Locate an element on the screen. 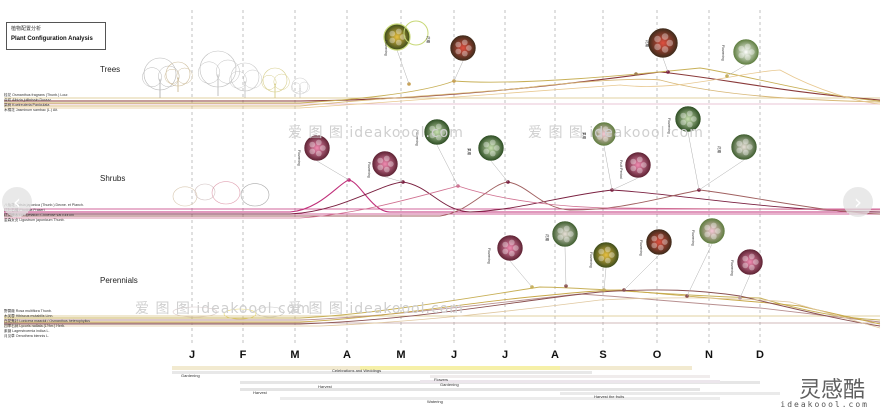 The width and height of the screenshot is (885, 420). previous-arrow-icon: ‹ is located at coordinates (17, 202).